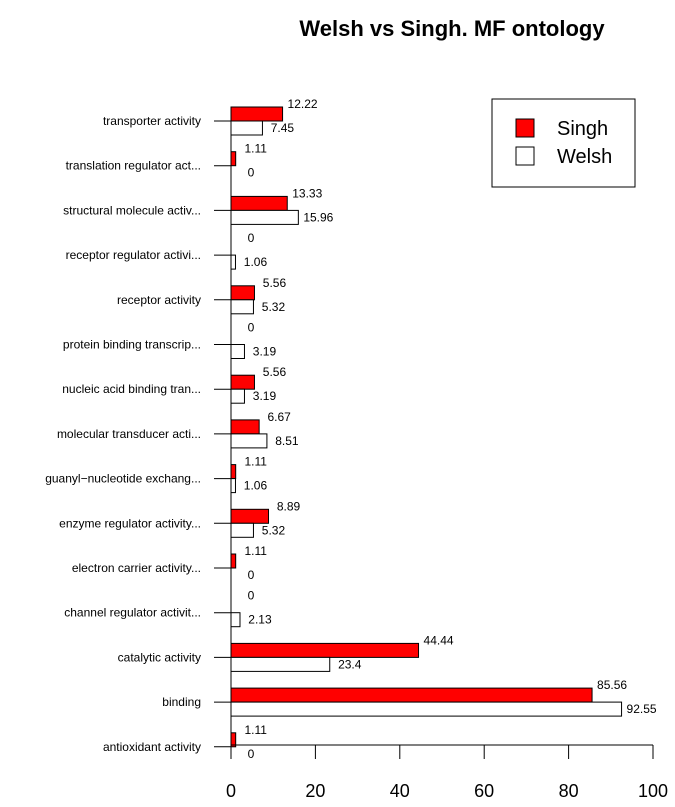  What do you see at coordinates (159, 657) in the screenshot?
I see `category-label: catalytic activity` at bounding box center [159, 657].